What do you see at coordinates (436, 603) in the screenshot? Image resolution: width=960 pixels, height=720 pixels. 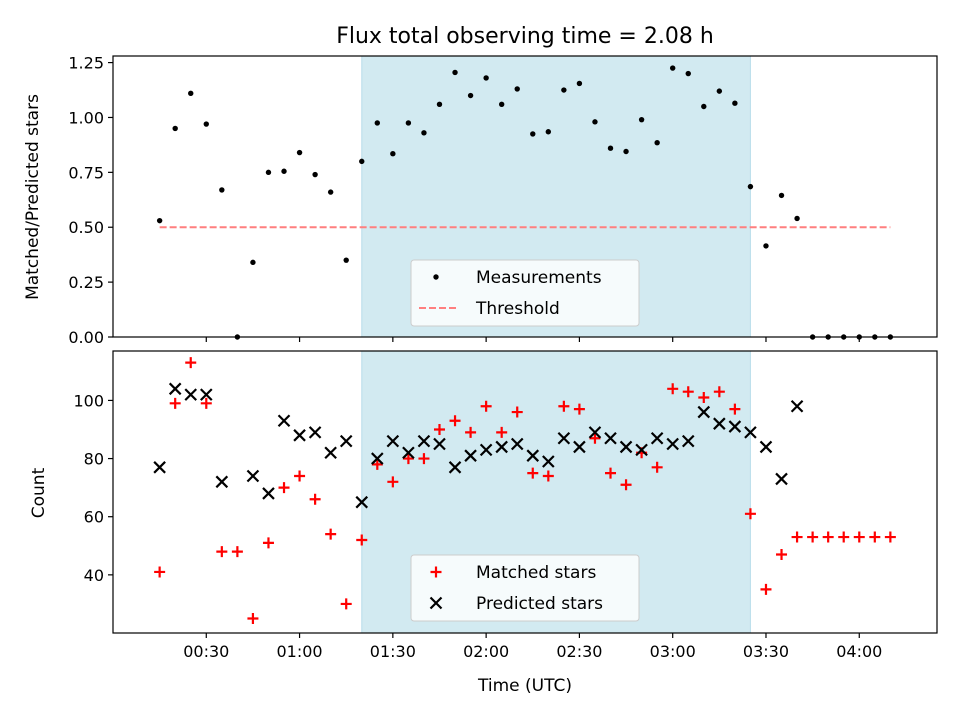 I see `legend-key-predicted-stars` at bounding box center [436, 603].